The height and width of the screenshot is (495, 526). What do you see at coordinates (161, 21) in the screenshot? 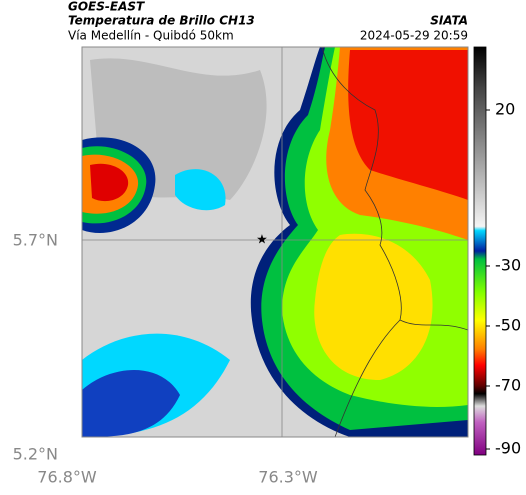
I see `title: Temperatura de Brillo CH13` at bounding box center [161, 21].